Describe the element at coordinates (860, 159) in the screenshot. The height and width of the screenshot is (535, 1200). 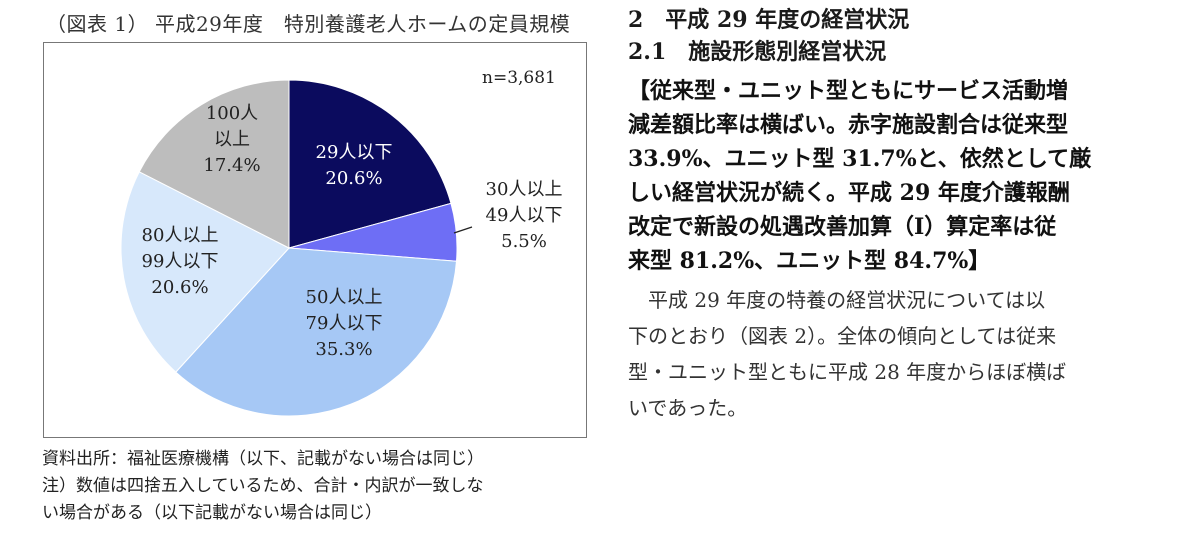
I see `summary-line: 33.9%、ユニット型 31.7%と、依然として厳` at that location.